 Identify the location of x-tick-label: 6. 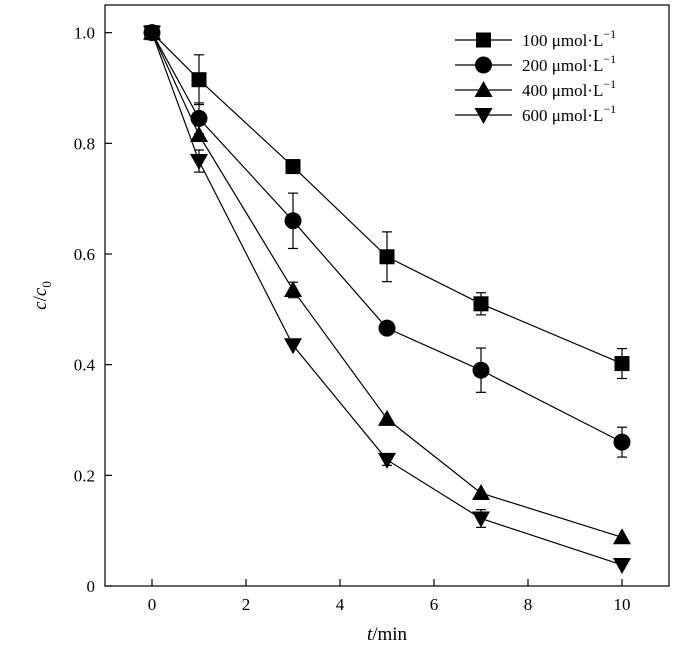
(434, 604).